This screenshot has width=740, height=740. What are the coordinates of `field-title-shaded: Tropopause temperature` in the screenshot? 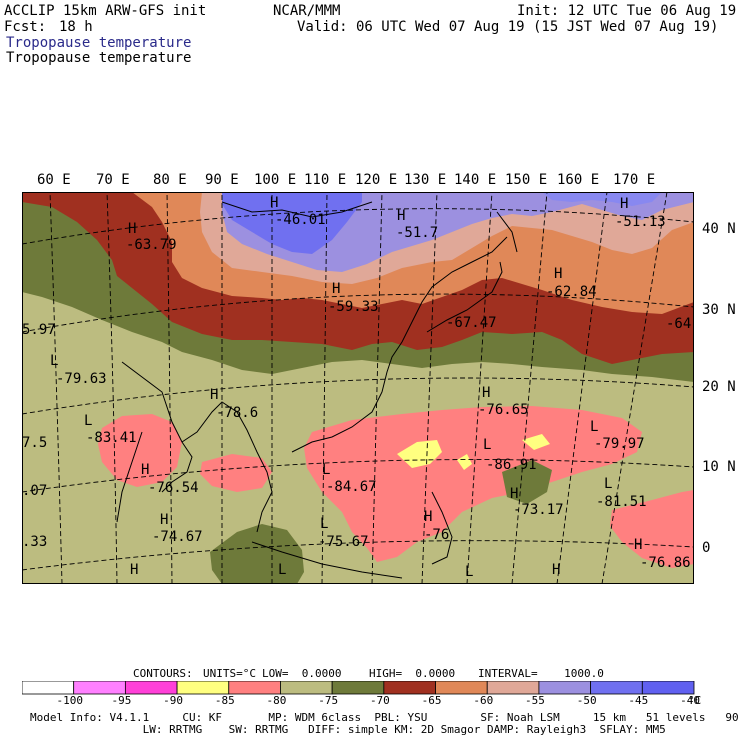 It's located at (99, 43).